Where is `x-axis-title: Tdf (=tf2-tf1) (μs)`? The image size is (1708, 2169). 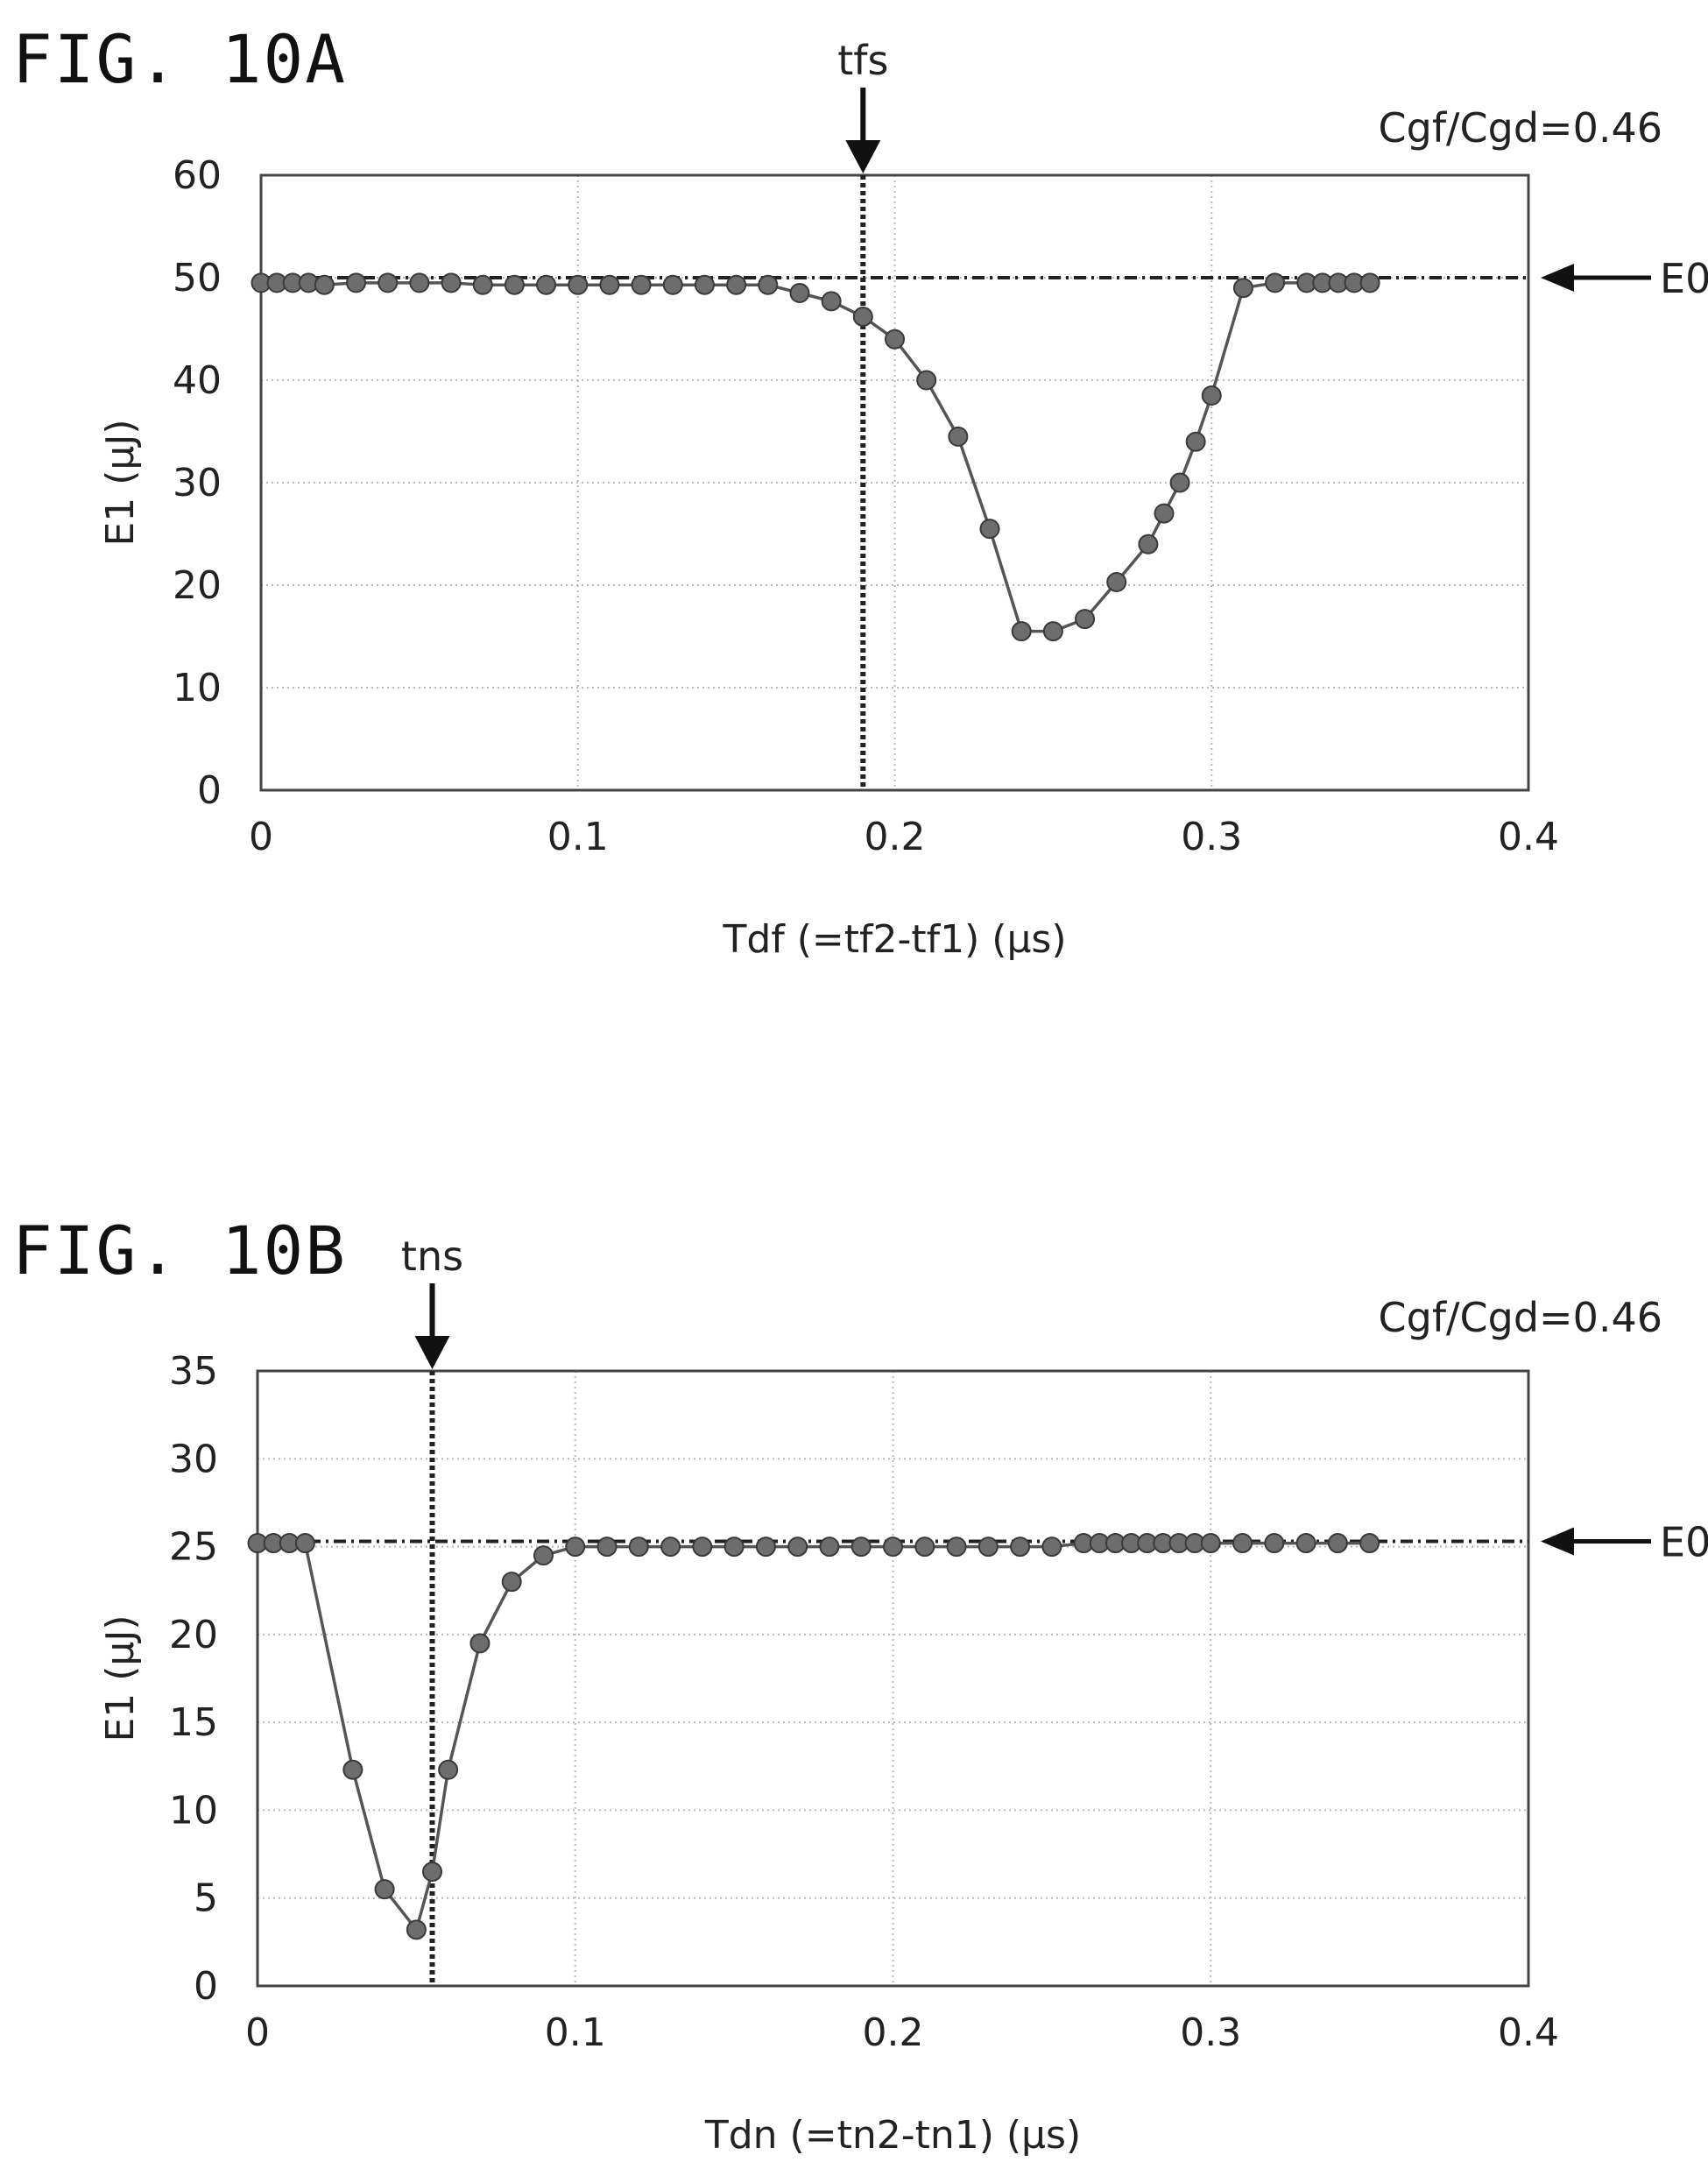
x-axis-title: Tdf (=tf2-tf1) (μs) is located at coordinates (894, 939).